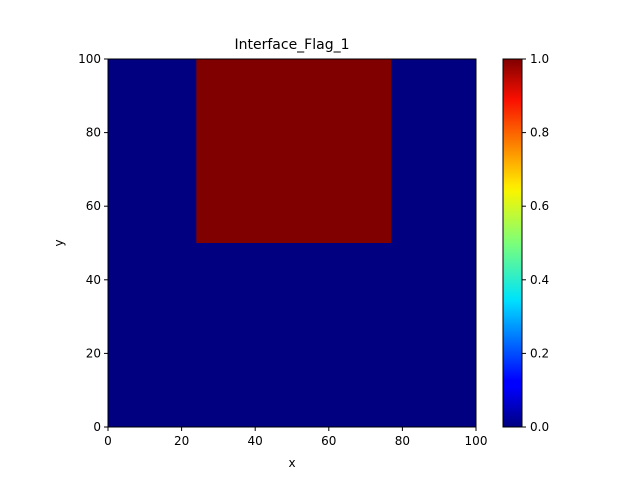 The width and height of the screenshot is (640, 485). I want to click on x-tick-label: 60, so click(328, 441).